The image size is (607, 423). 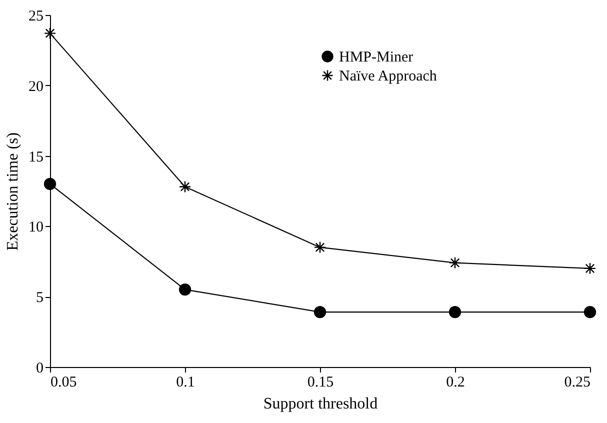 I want to click on y-tick-label: 20, so click(x=36, y=86).